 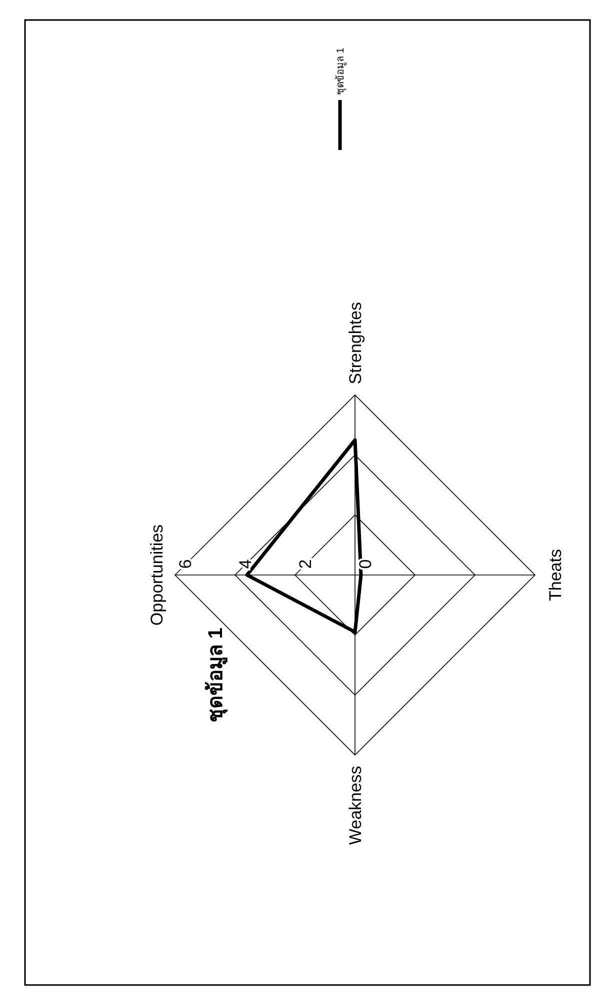 I want to click on y-tick-label: 4, so click(x=245, y=564).